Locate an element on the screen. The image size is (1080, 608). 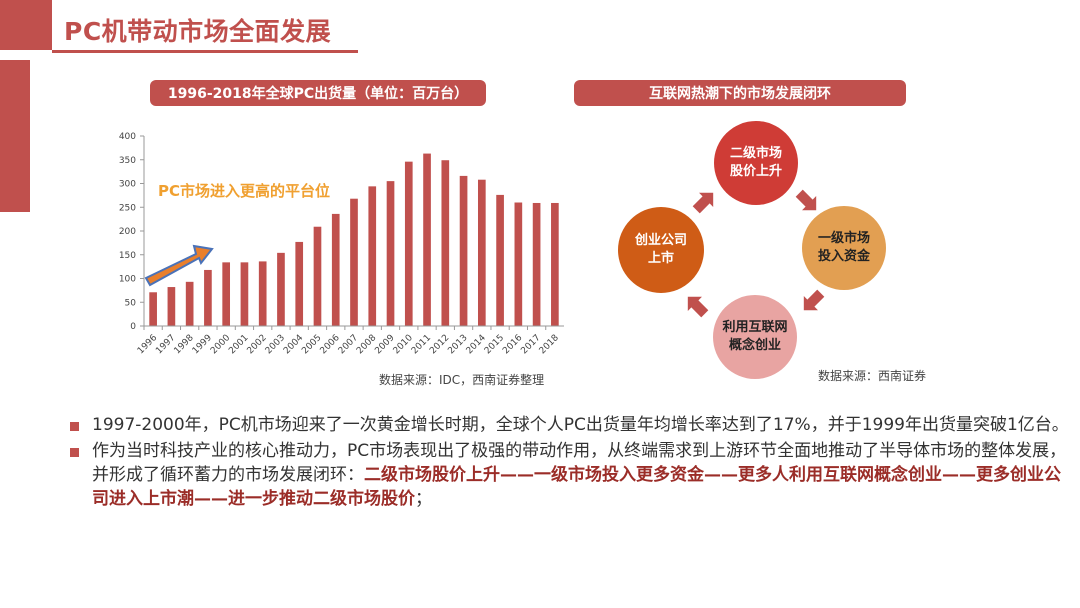
bar-2010 is located at coordinates (408, 243).